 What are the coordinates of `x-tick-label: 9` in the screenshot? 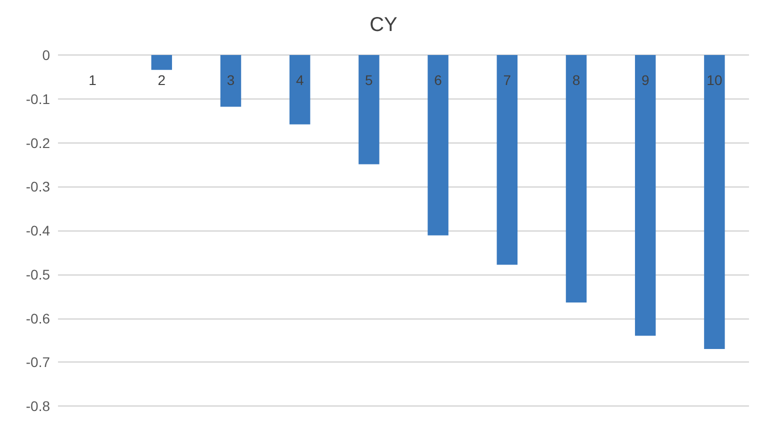 It's located at (645, 80).